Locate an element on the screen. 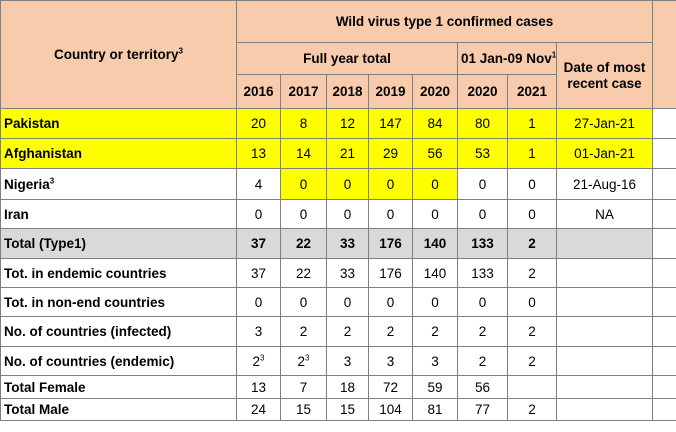 The height and width of the screenshot is (432, 676). table-cell: 176 is located at coordinates (390, 243).